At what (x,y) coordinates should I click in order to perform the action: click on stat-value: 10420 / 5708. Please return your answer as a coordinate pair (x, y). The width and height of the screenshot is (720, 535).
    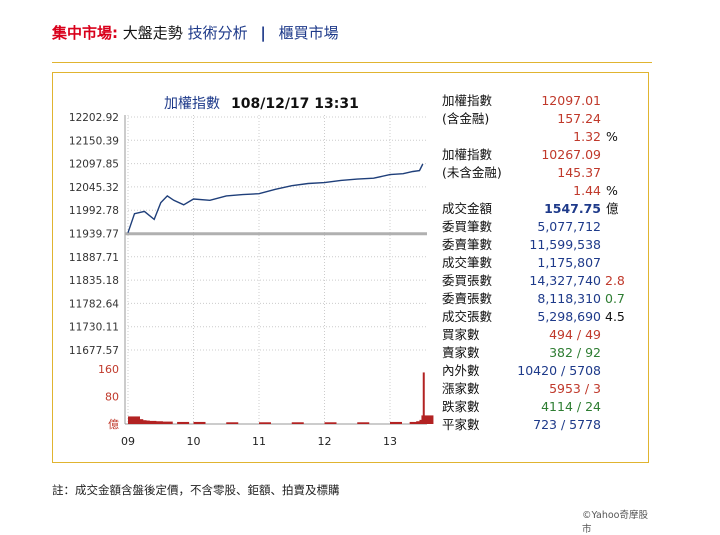
    Looking at the image, I should click on (559, 370).